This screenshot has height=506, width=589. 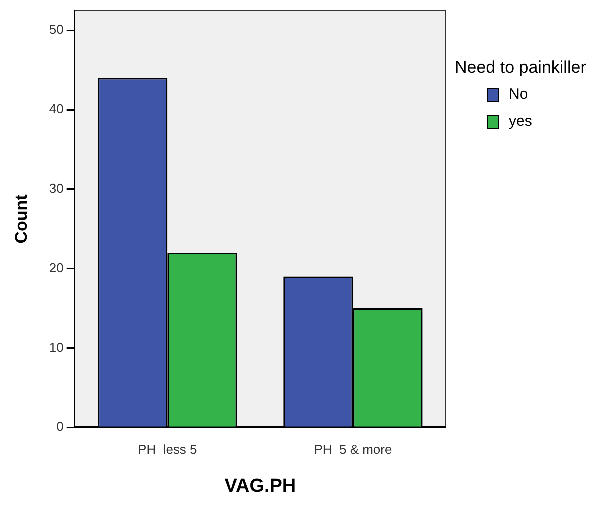 What do you see at coordinates (518, 94) in the screenshot?
I see `legend-label: No` at bounding box center [518, 94].